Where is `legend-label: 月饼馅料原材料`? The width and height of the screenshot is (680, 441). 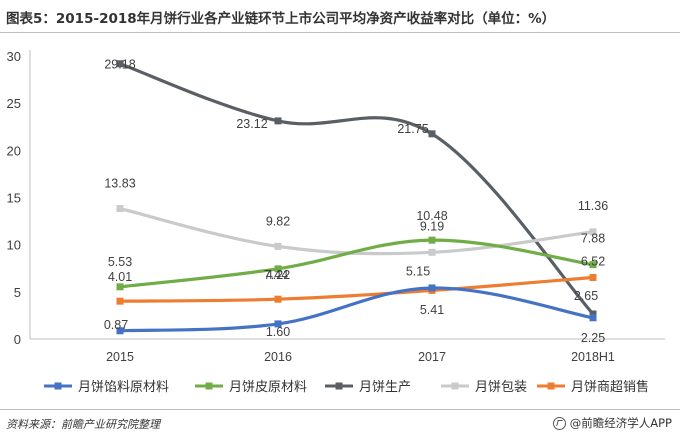
legend-label: 月饼馅料原材料 is located at coordinates (123, 387).